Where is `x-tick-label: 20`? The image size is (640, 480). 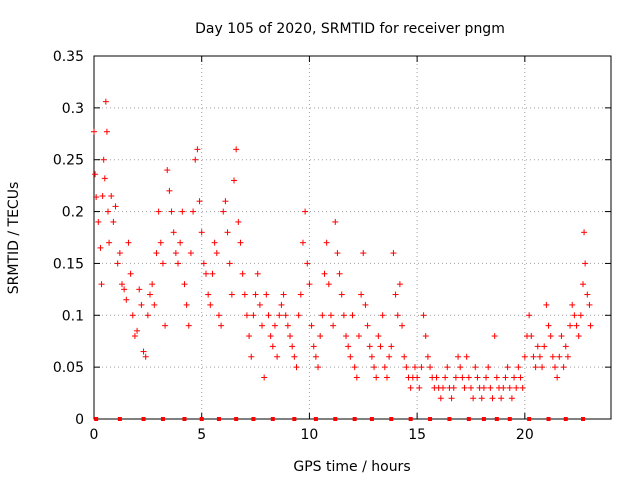 x-tick-label: 20 is located at coordinates (525, 435).